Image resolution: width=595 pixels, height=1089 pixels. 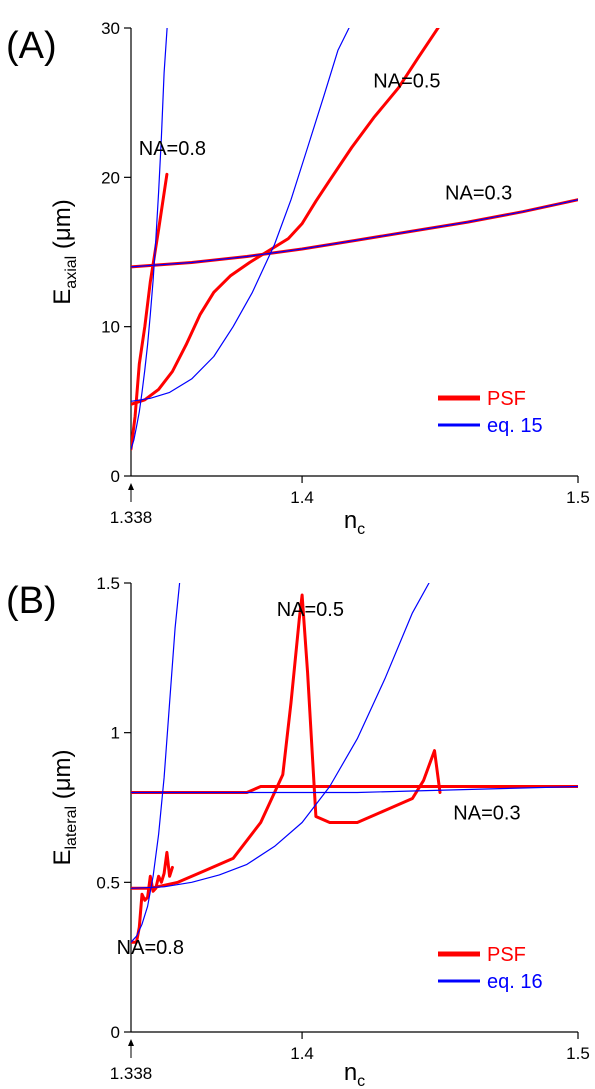 What do you see at coordinates (515, 982) in the screenshot?
I see `legend-label: eq. 16` at bounding box center [515, 982].